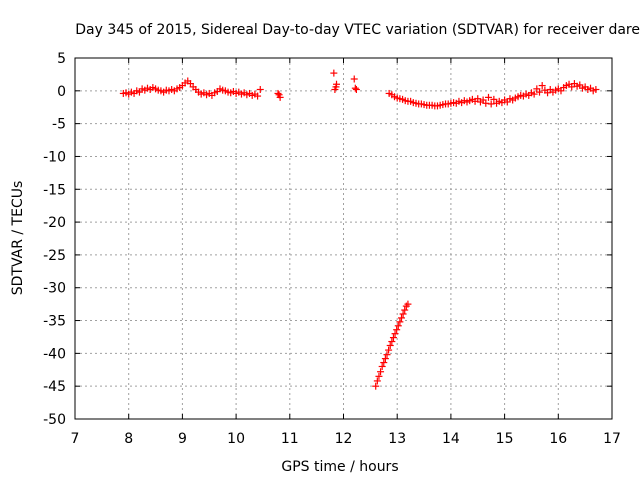 The image size is (640, 480). I want to click on y-tick-label: -45, so click(54, 387).